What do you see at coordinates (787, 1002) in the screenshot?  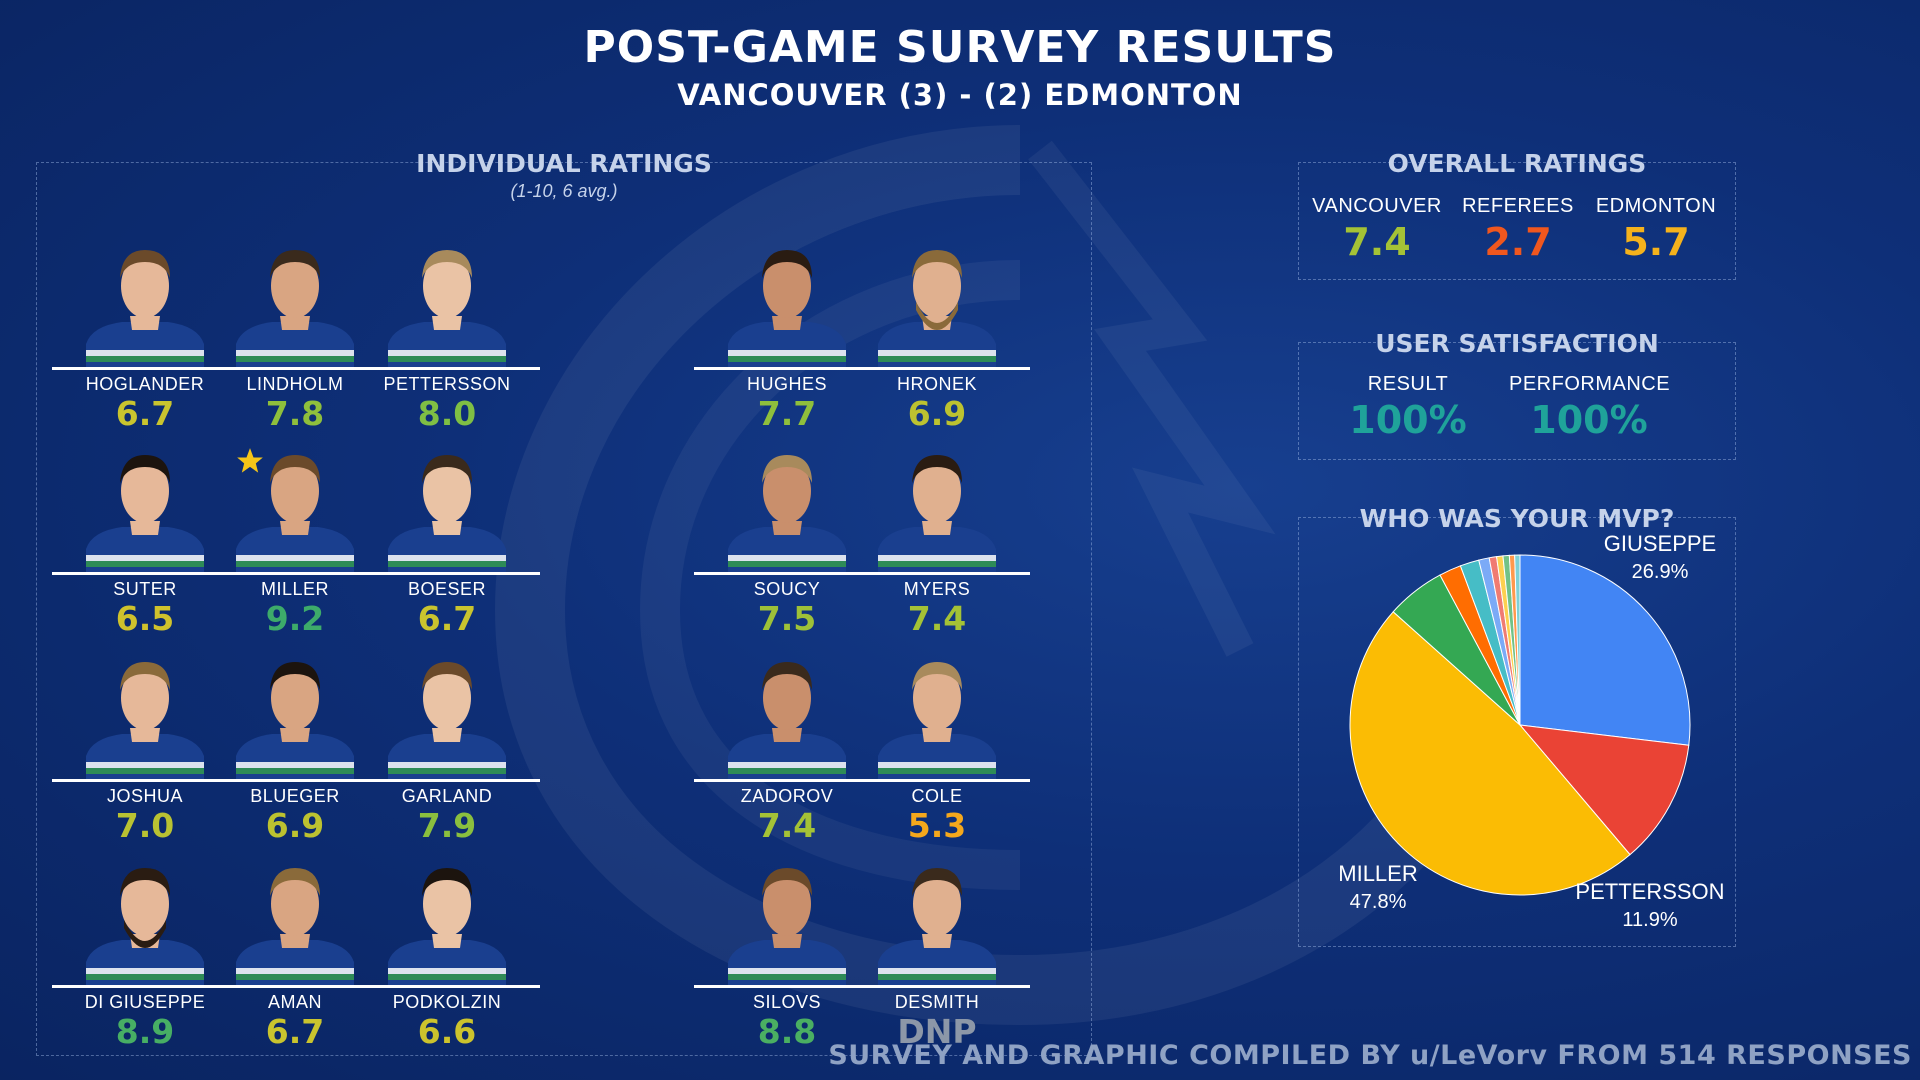 I see `player-name: SILOVS` at bounding box center [787, 1002].